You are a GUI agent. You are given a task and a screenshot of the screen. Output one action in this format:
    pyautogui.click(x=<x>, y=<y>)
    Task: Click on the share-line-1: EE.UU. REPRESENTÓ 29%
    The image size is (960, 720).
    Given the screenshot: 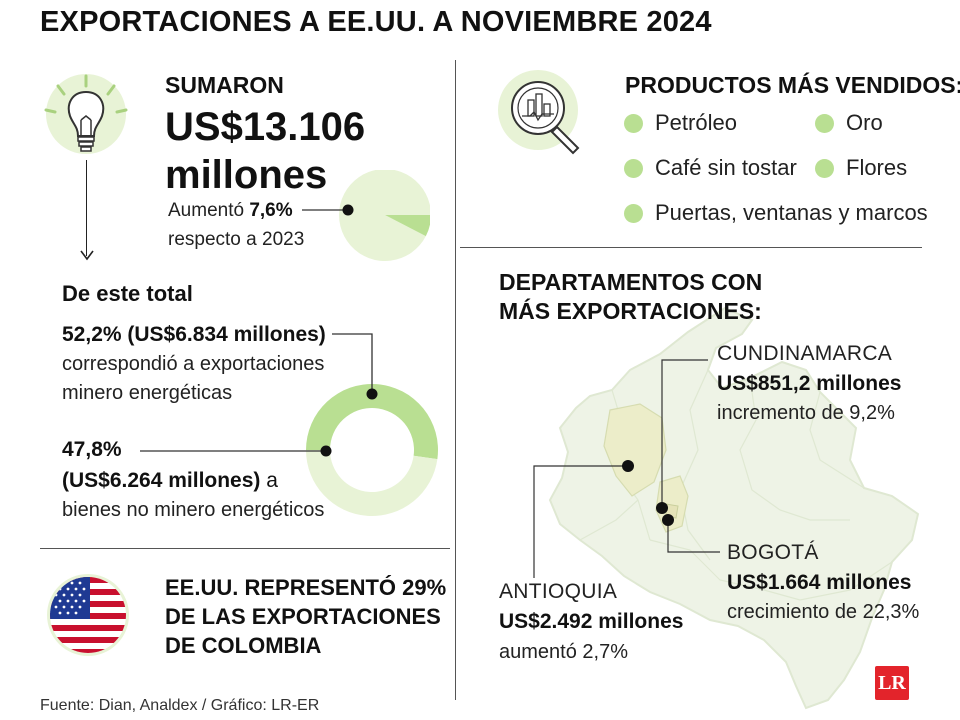 What is the action you would take?
    pyautogui.click(x=306, y=587)
    